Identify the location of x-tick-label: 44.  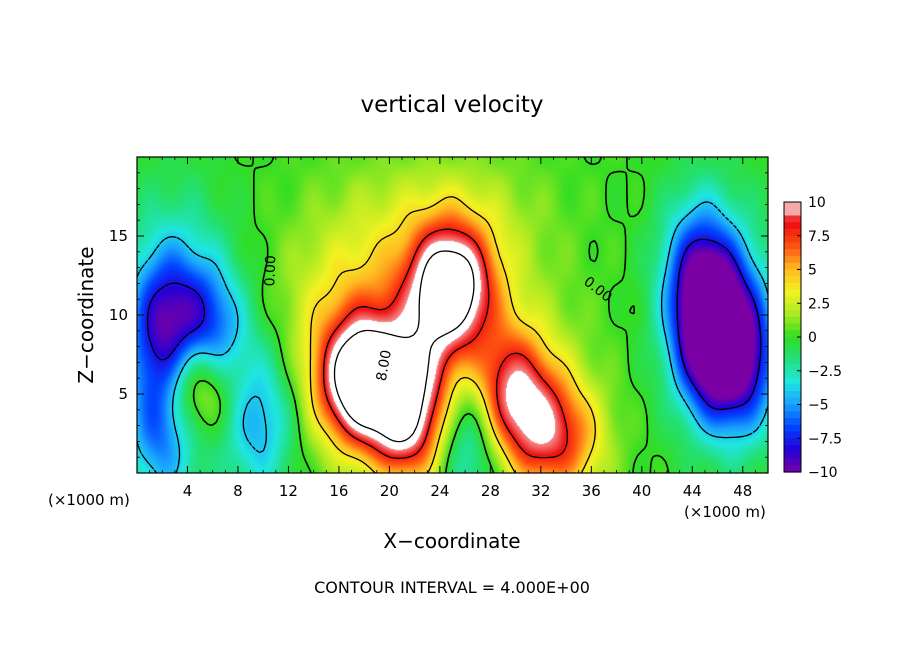
(692, 491).